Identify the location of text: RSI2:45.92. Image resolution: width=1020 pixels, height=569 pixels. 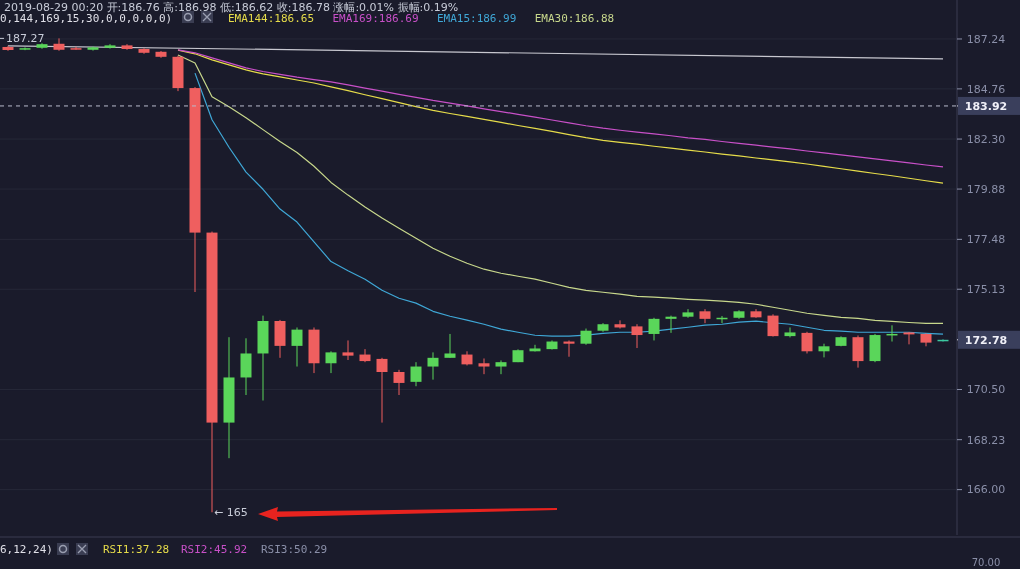
(214, 549).